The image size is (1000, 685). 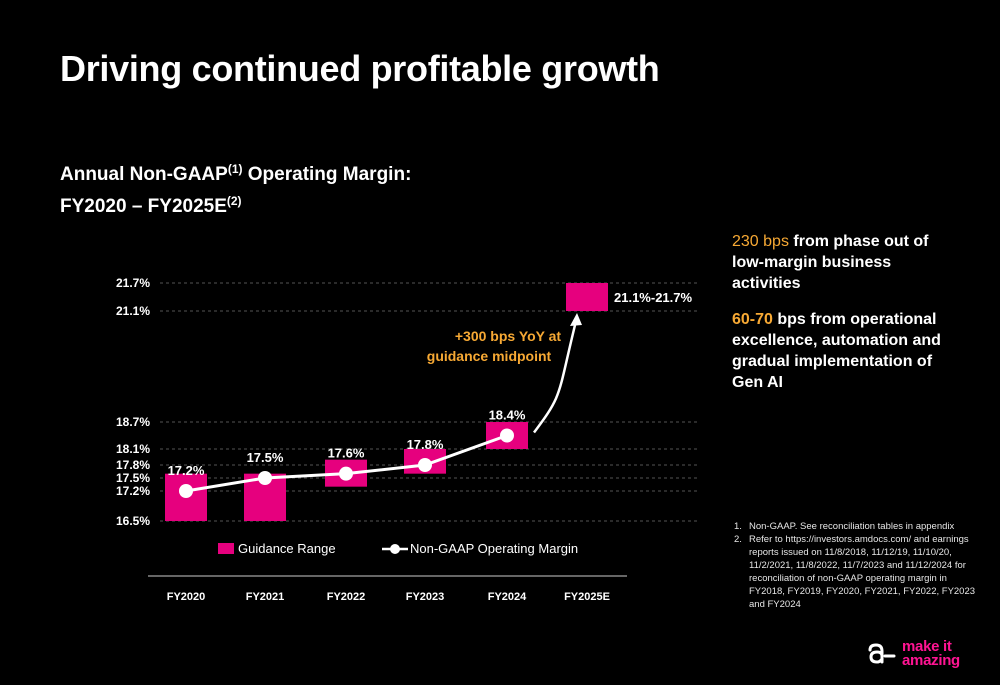 What do you see at coordinates (653, 297) in the screenshot?
I see `range-label: 21.1%-21.7%` at bounding box center [653, 297].